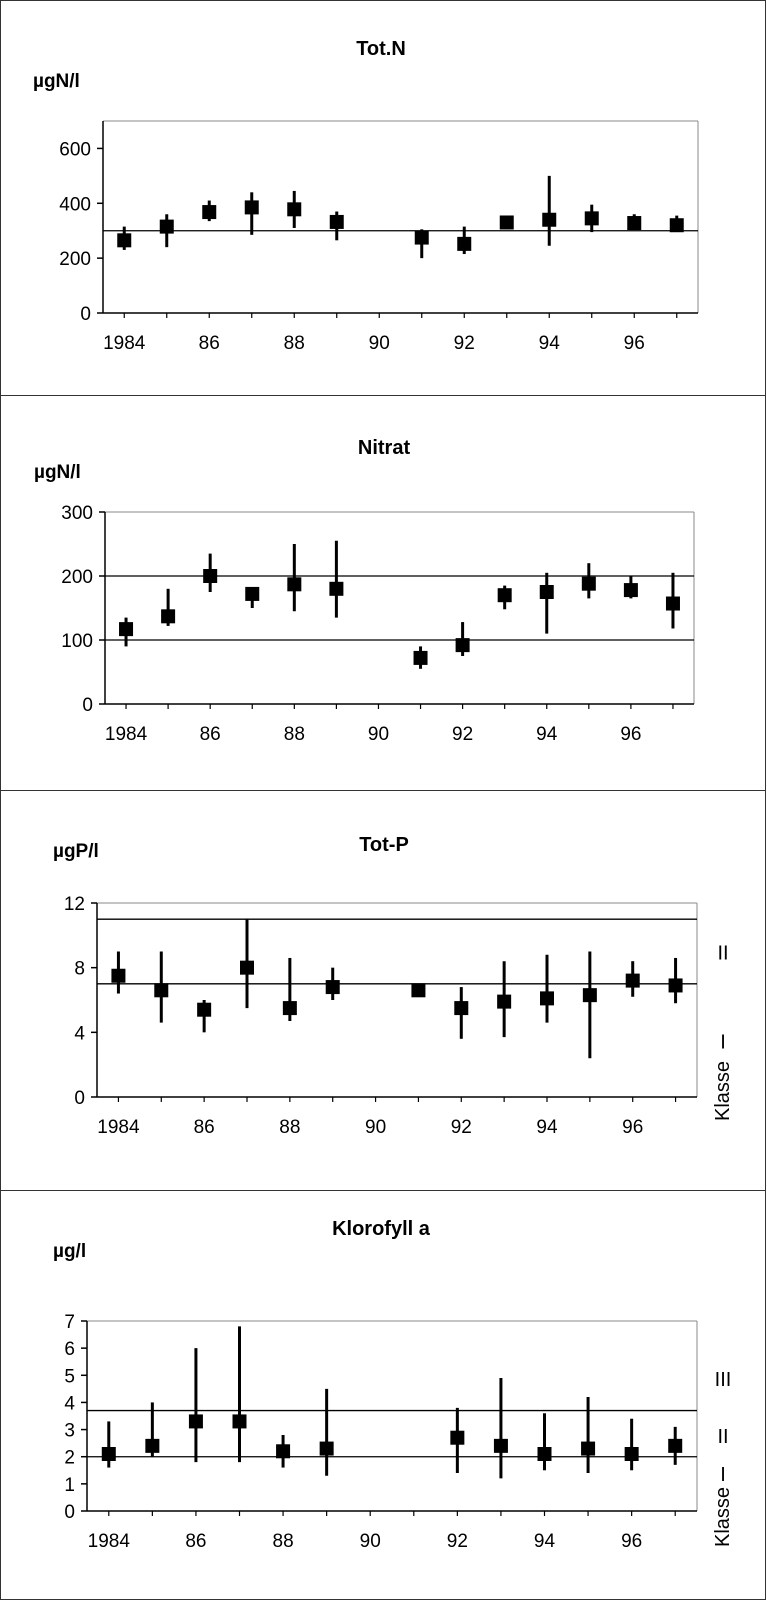 The width and height of the screenshot is (767, 1601). Describe the element at coordinates (384, 448) in the screenshot. I see `chart-title: Nitrat` at that location.